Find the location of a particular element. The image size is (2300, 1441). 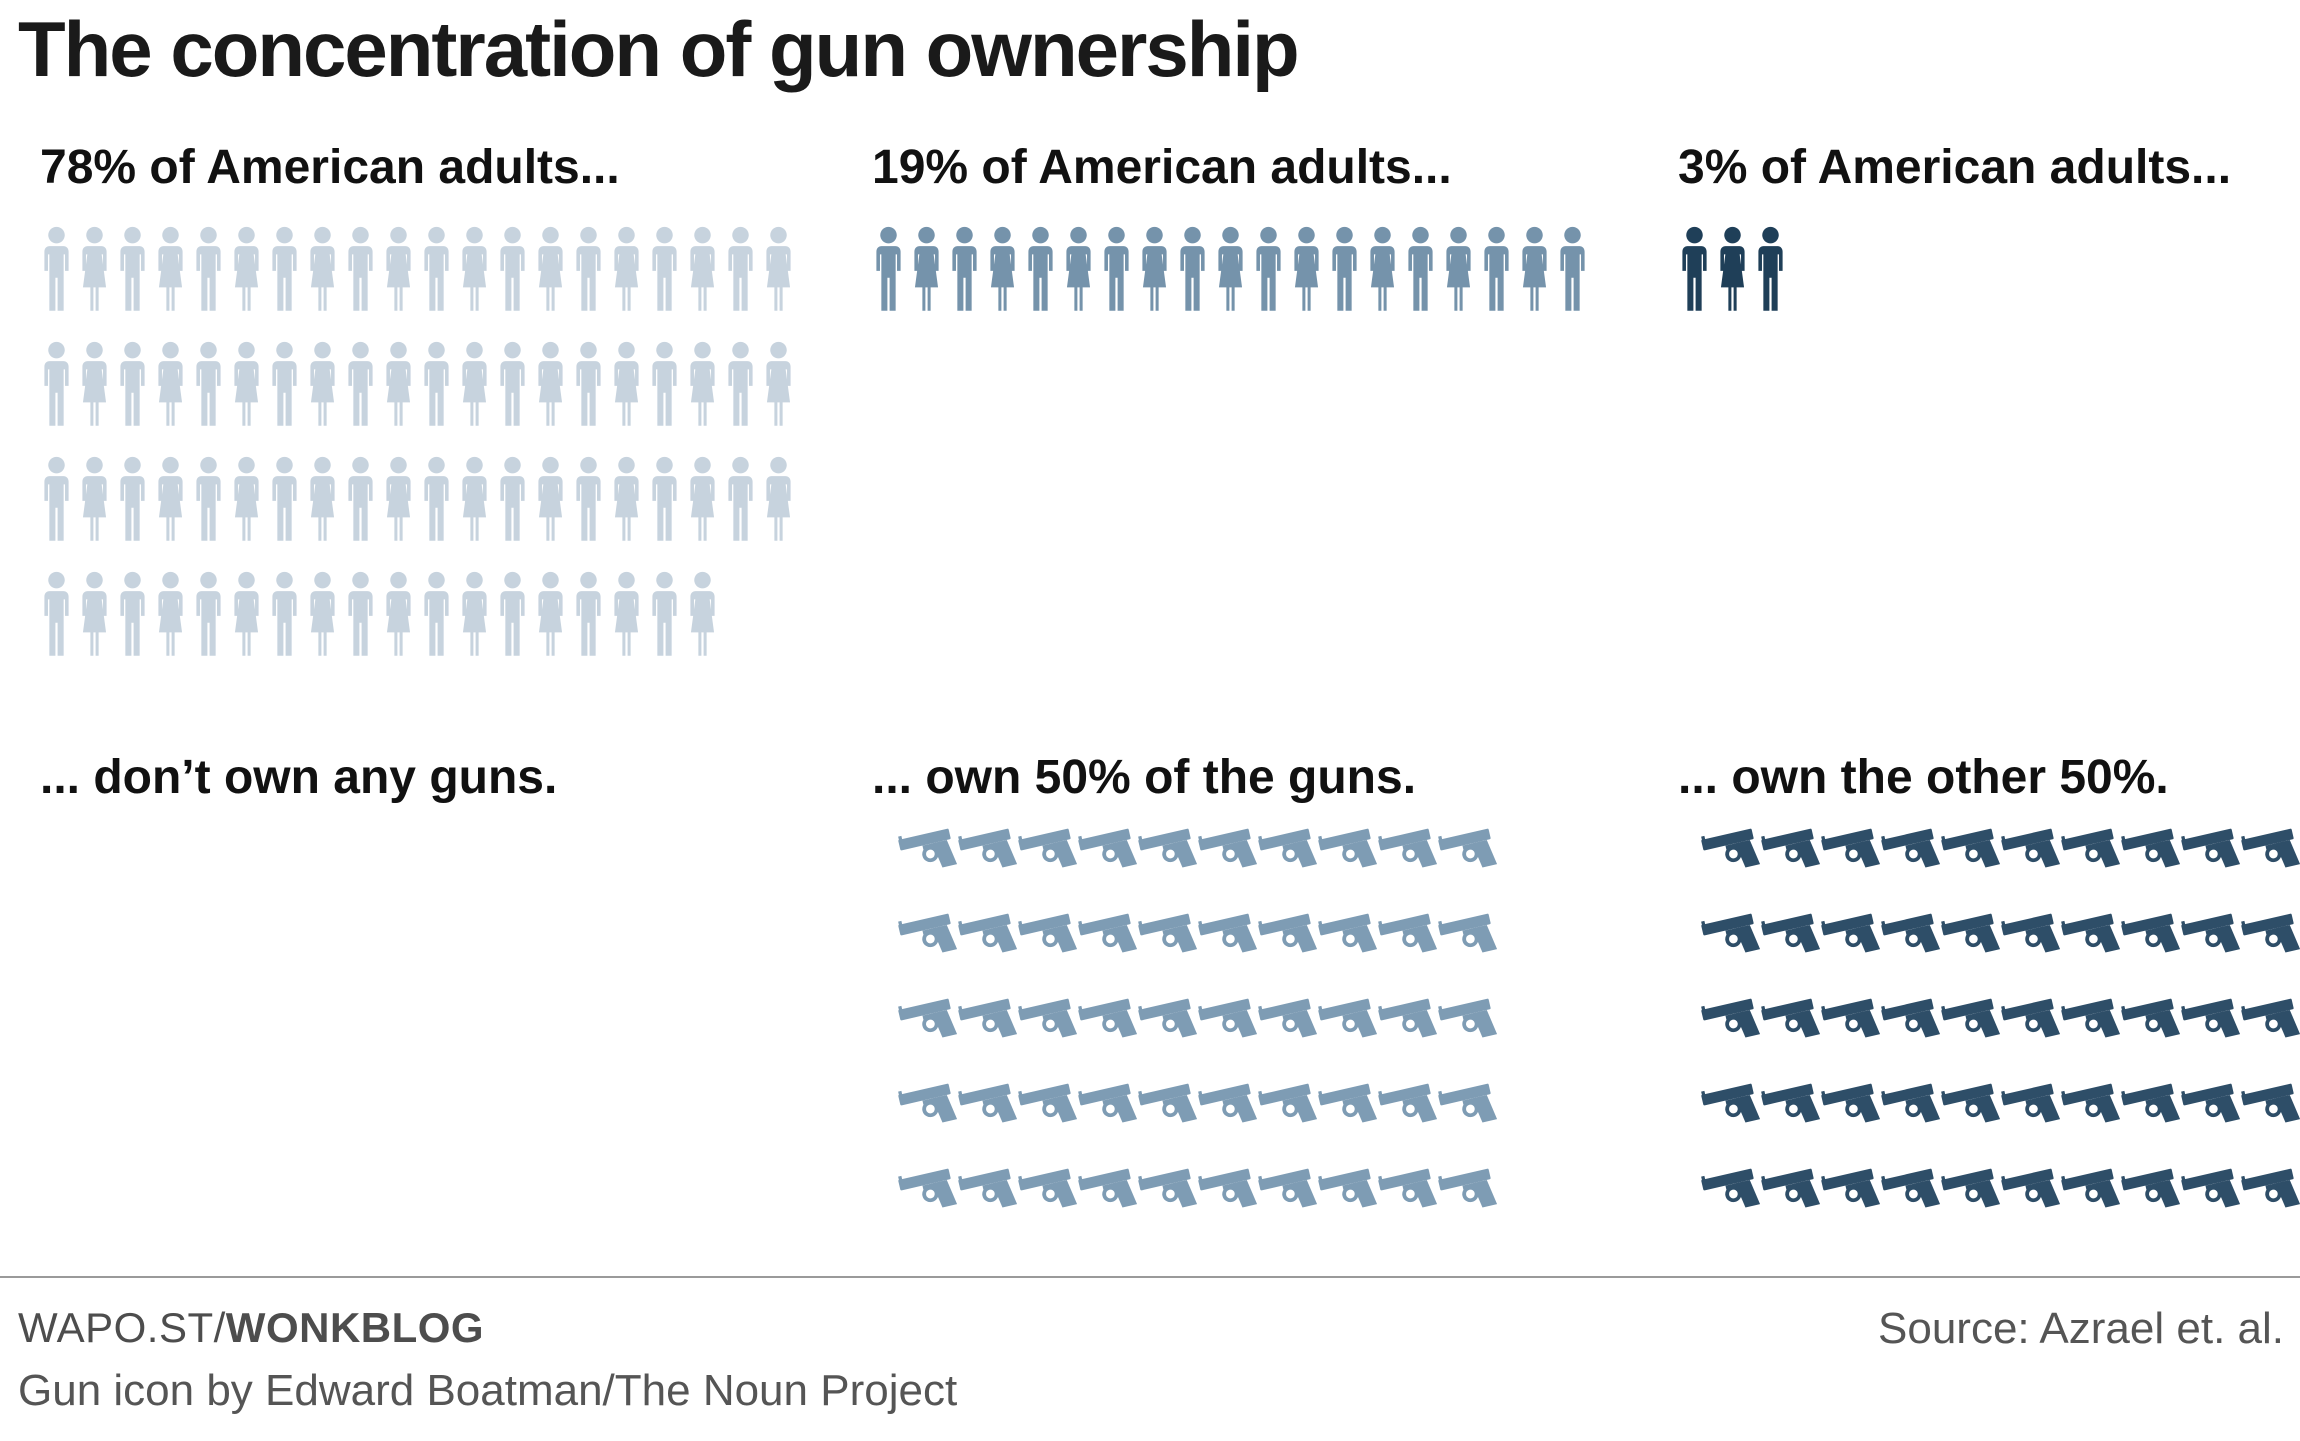

wapo-brand: WAPO.ST/WONKBLOG is located at coordinates (251, 1328).